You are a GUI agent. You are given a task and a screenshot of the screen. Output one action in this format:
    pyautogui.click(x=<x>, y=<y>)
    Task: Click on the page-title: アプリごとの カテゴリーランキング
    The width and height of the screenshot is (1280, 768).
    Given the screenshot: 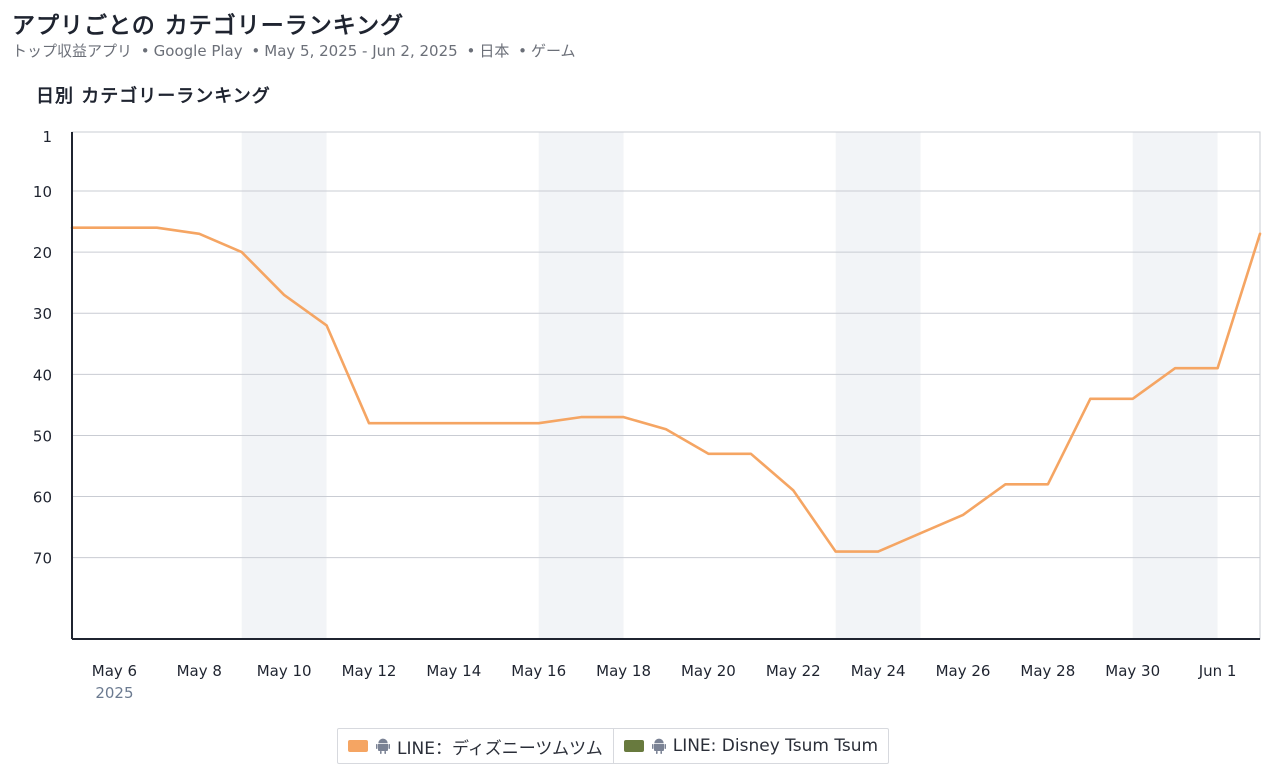 What is the action you would take?
    pyautogui.click(x=208, y=26)
    